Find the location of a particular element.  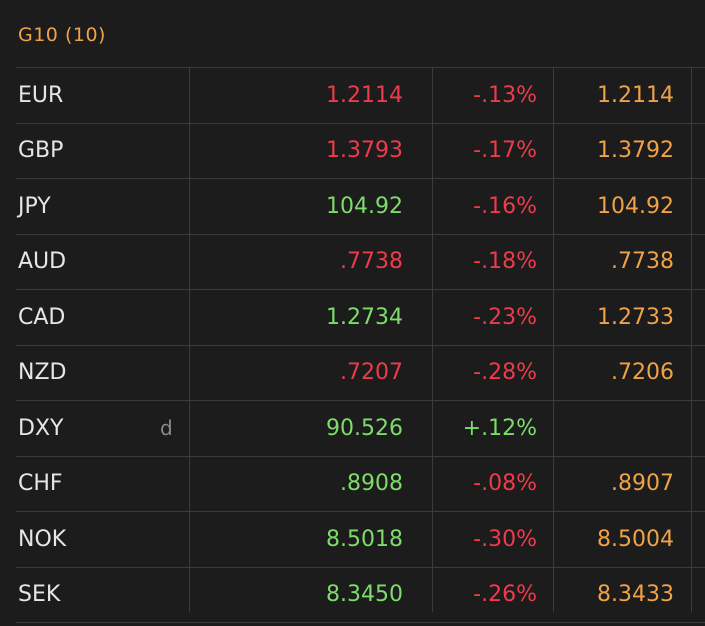

last-price-cell: 1.2734 is located at coordinates (364, 317).